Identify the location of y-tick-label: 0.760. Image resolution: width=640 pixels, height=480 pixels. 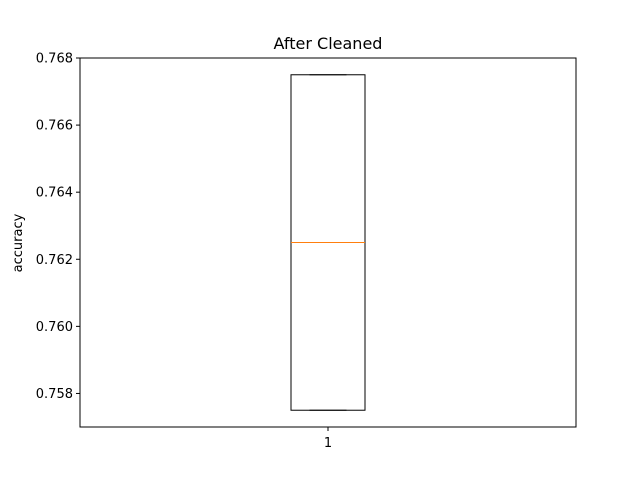
(54, 327).